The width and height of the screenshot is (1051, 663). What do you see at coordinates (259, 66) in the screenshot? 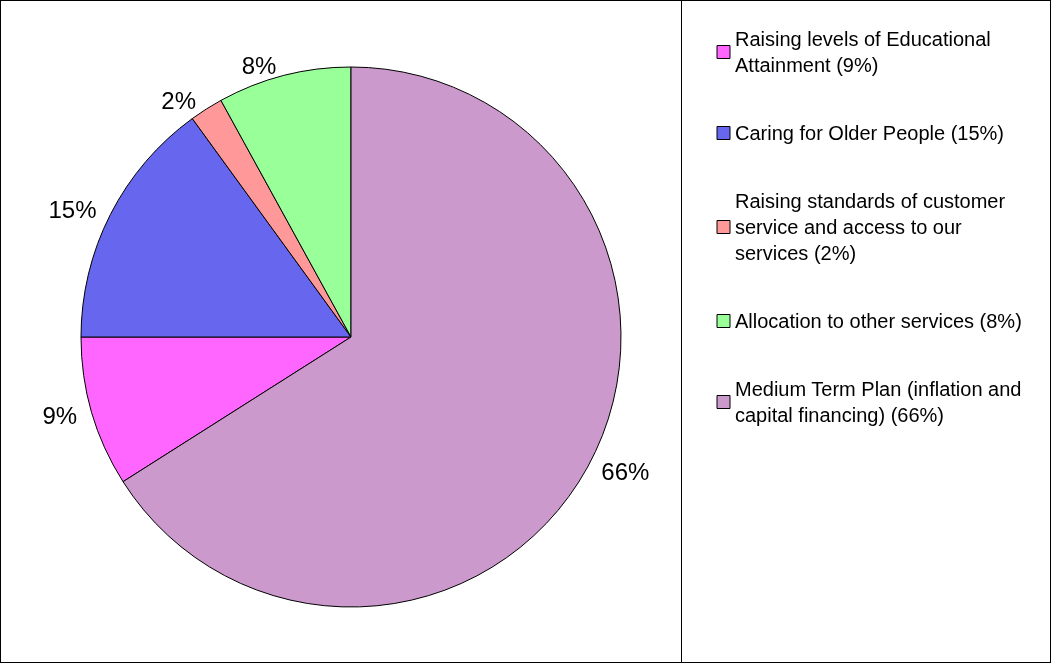
I see `data-label: 8%` at bounding box center [259, 66].